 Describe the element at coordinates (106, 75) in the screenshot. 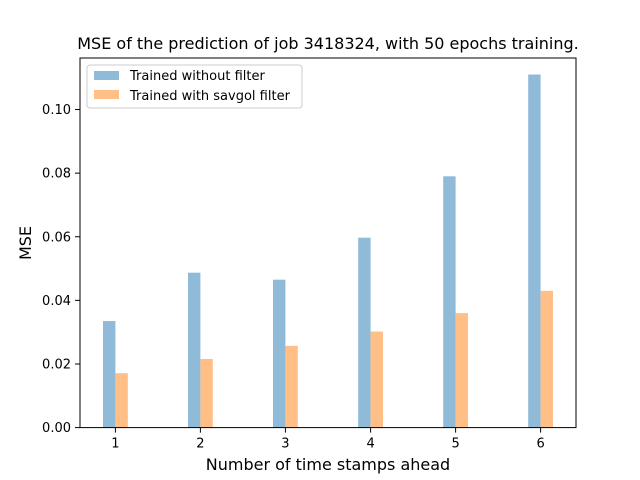

I see `legend-swatch-without-filter` at that location.